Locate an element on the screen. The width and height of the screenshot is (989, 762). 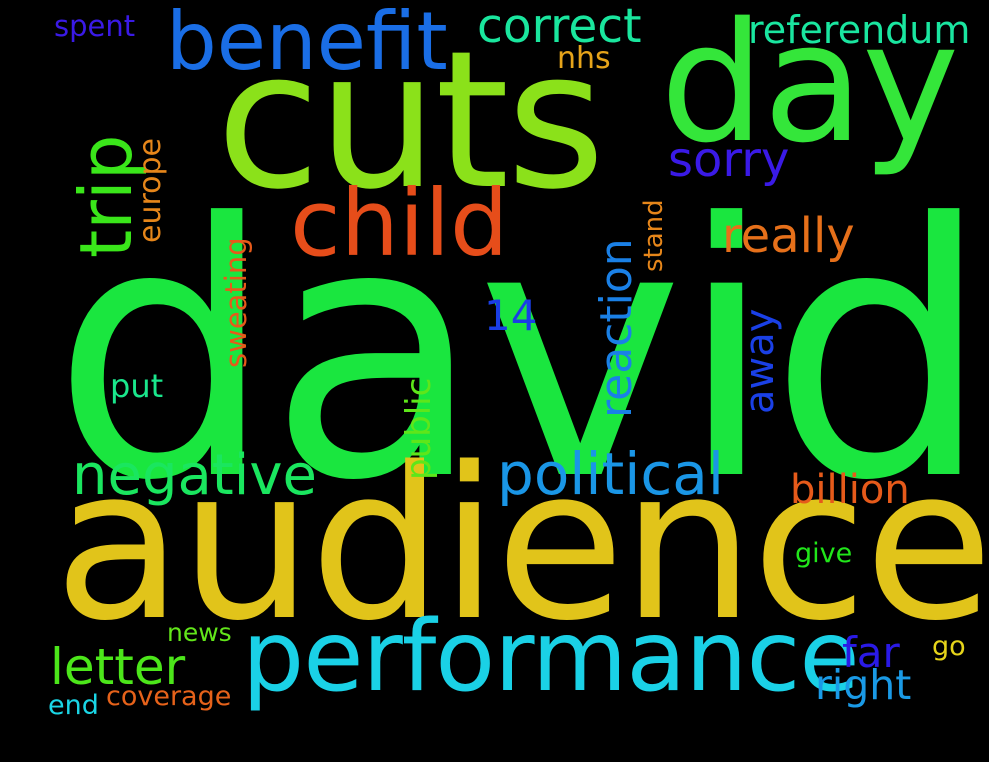
word-day: day is located at coordinates (809, 89).